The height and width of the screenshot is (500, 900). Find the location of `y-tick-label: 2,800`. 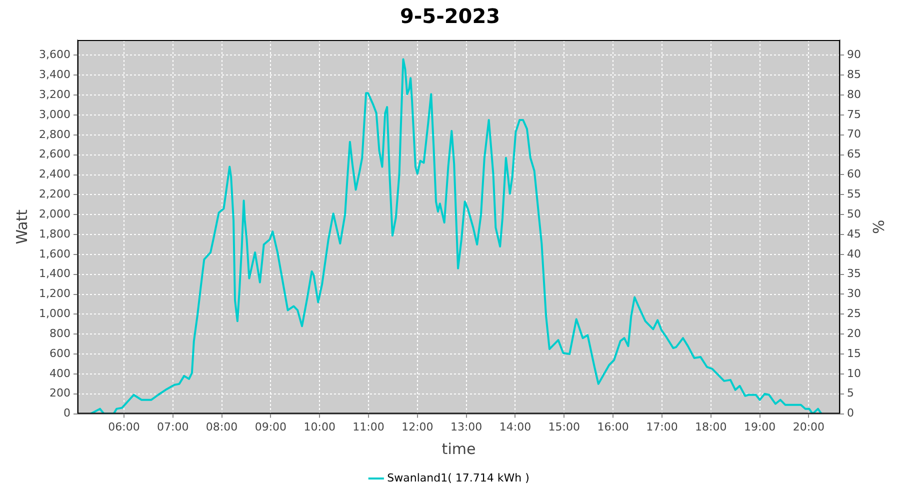

y-tick-label: 2,800 is located at coordinates (54, 134).